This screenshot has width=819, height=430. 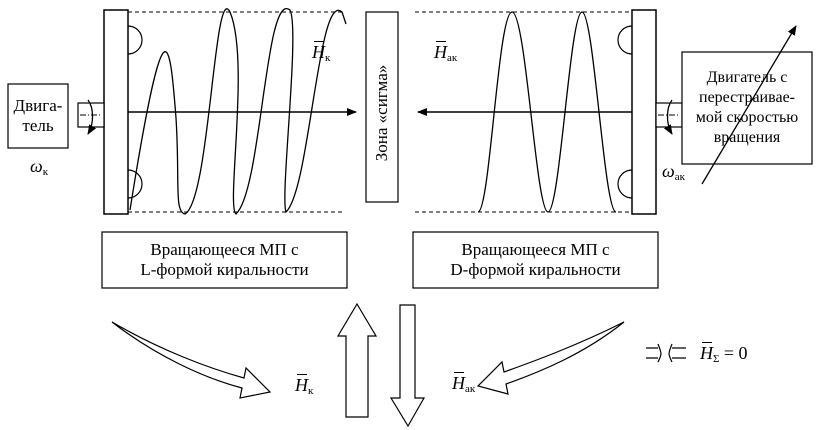 I want to click on omega-left-label: ωк, so click(x=39, y=167).